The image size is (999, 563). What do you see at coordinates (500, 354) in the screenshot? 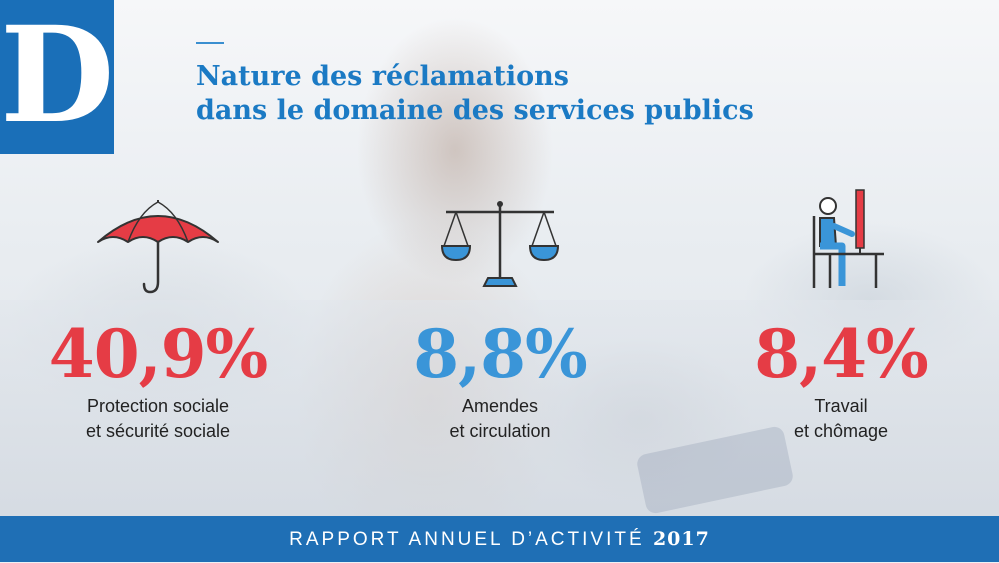
I see `stat-percent-amendes: 8,8%` at bounding box center [500, 354].